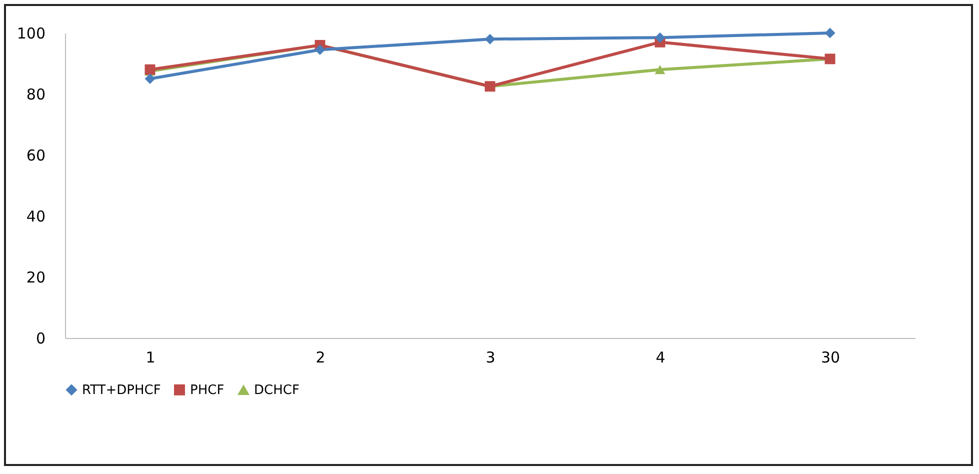 This screenshot has height=474, width=979. What do you see at coordinates (491, 357) in the screenshot?
I see `x-tick-label: 3` at bounding box center [491, 357].